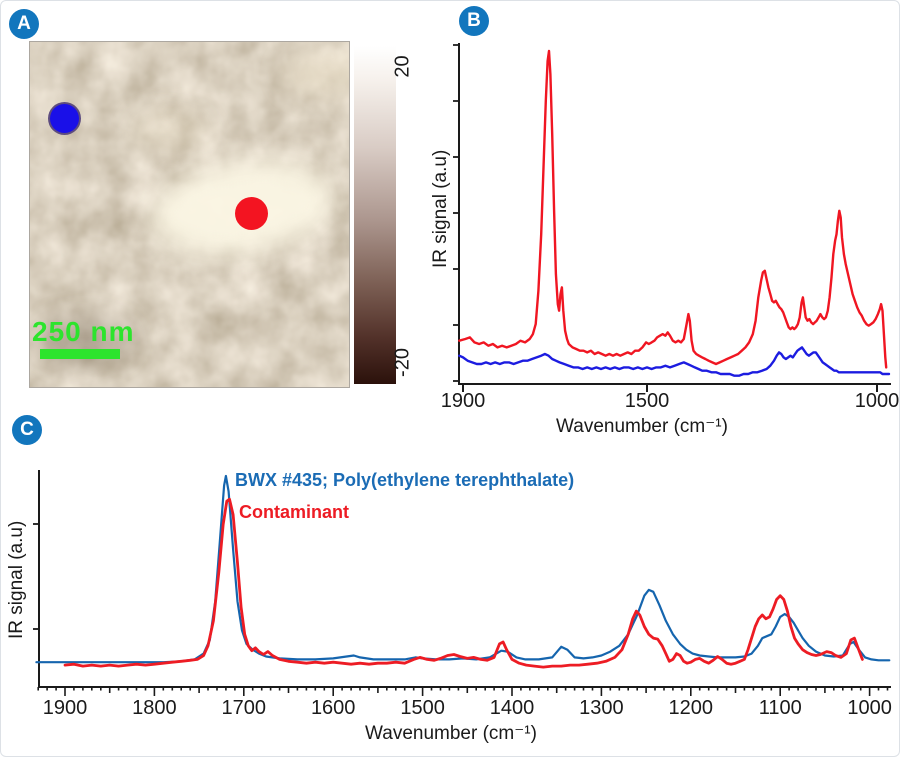  What do you see at coordinates (780, 708) in the screenshot?
I see `panel-c-x-tick-label: 1100` at bounding box center [780, 708].